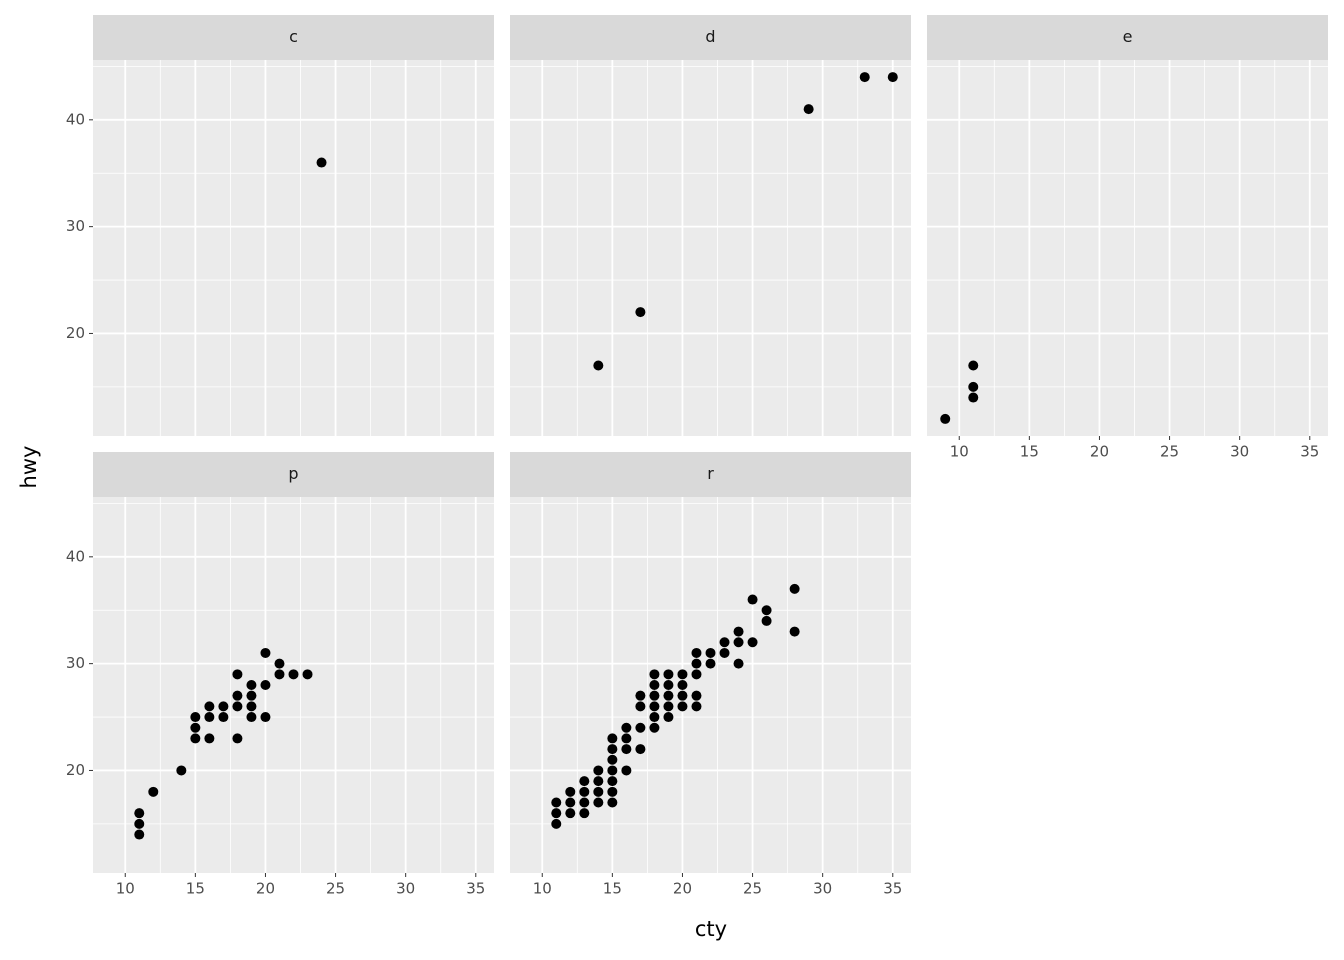 The image size is (1344, 960). Describe the element at coordinates (1127, 248) in the screenshot. I see `panel` at that location.